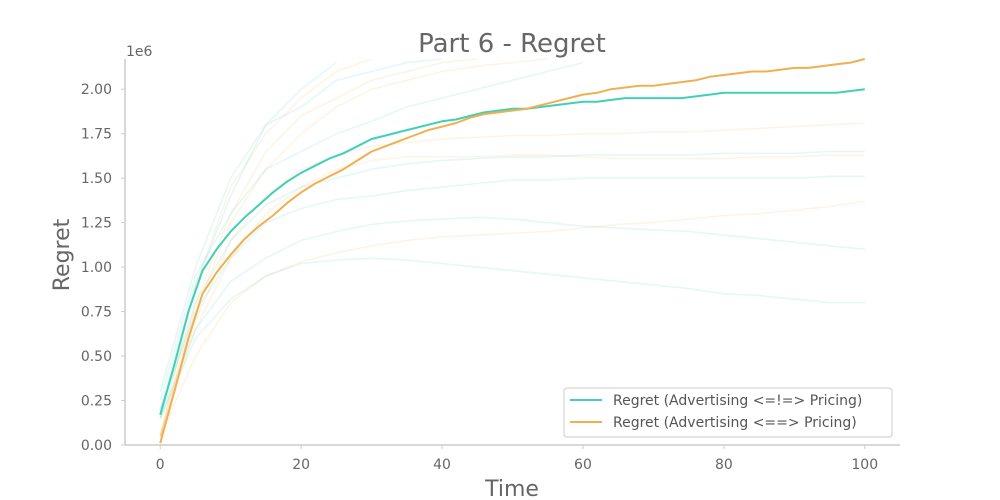 The height and width of the screenshot is (500, 1000). What do you see at coordinates (864, 465) in the screenshot?
I see `x-tick-label: 100` at bounding box center [864, 465].